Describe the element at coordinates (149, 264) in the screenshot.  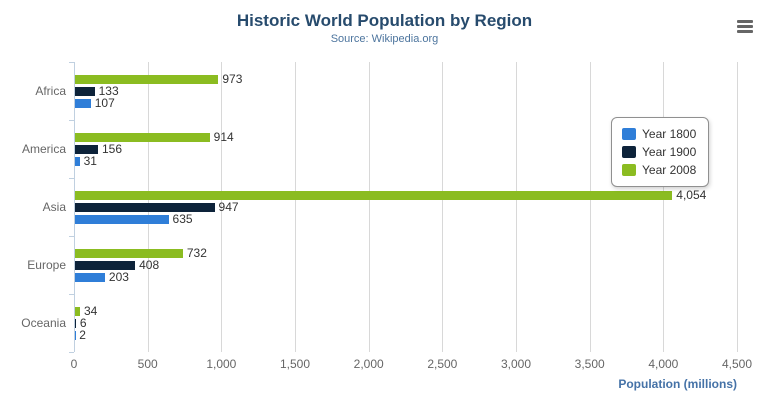
I see `data-label: 408` at that location.